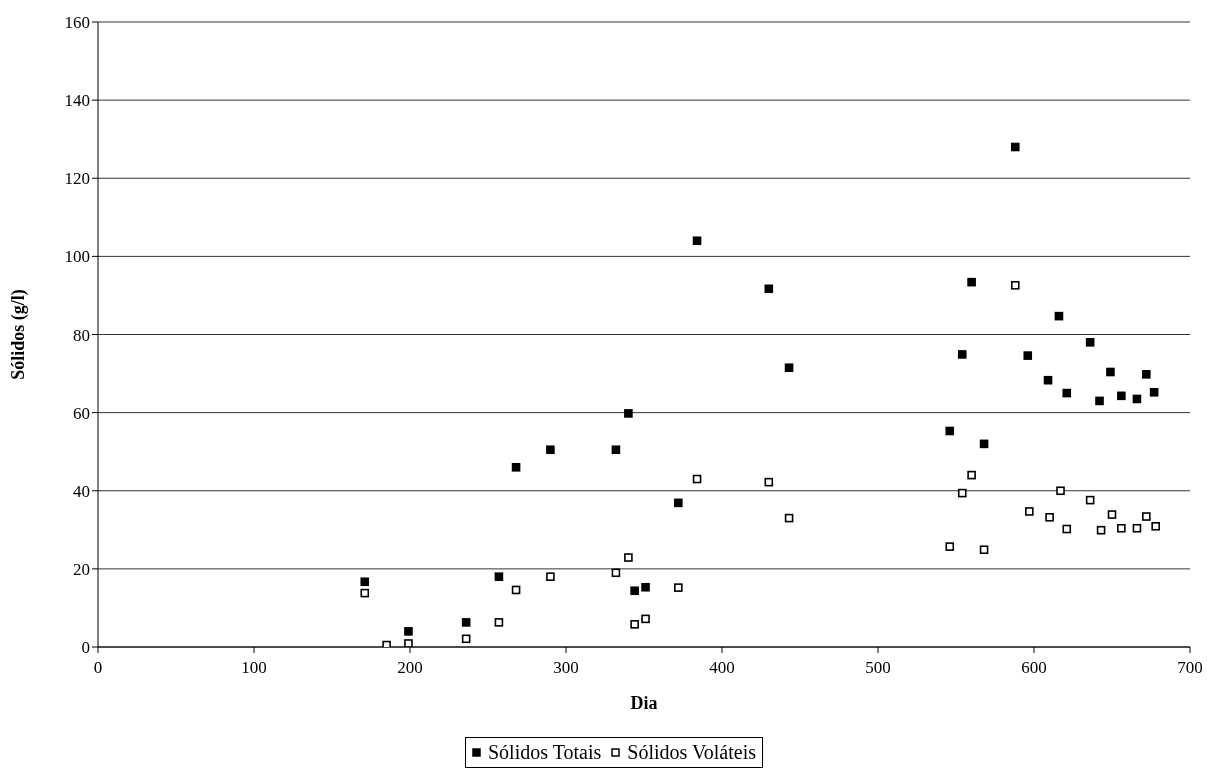 The height and width of the screenshot is (782, 1217). Describe the element at coordinates (77, 257) in the screenshot. I see `y-tick-label: 100` at that location.